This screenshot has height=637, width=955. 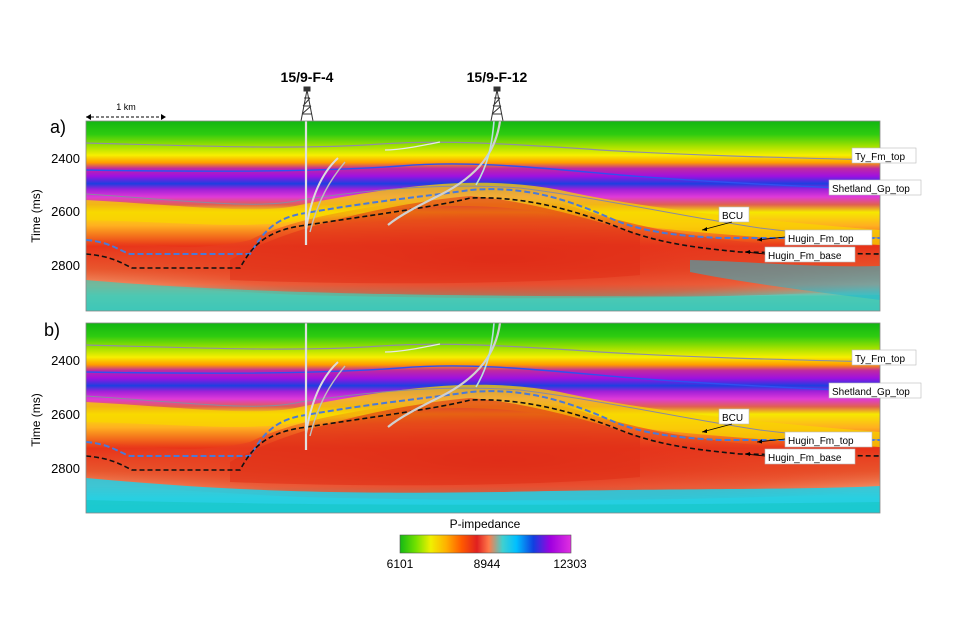 What do you see at coordinates (65, 265) in the screenshot?
I see `panel-a-tick-2800: 2800` at bounding box center [65, 265].